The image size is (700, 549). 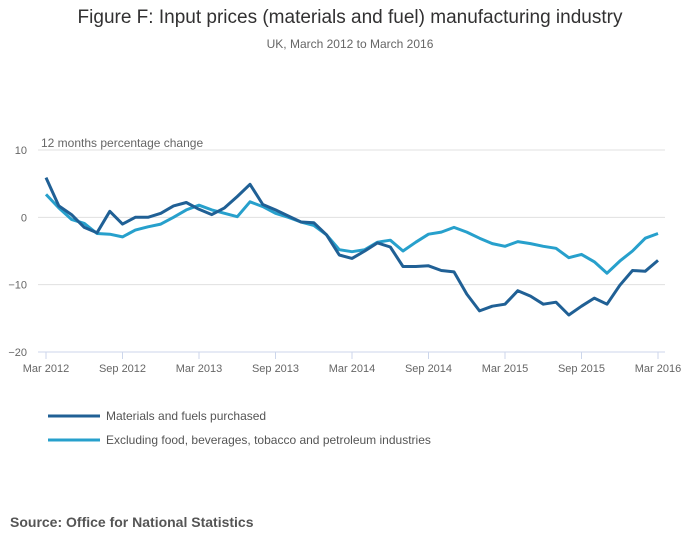 What do you see at coordinates (505, 369) in the screenshot?
I see `x-tick-label: Mar 2015` at bounding box center [505, 369].